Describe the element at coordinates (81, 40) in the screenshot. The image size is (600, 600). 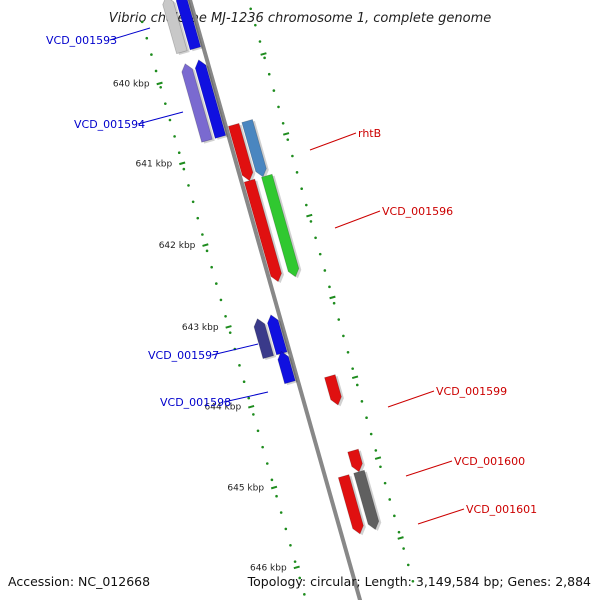
I see `gene-label: VCD_001593` at that location.